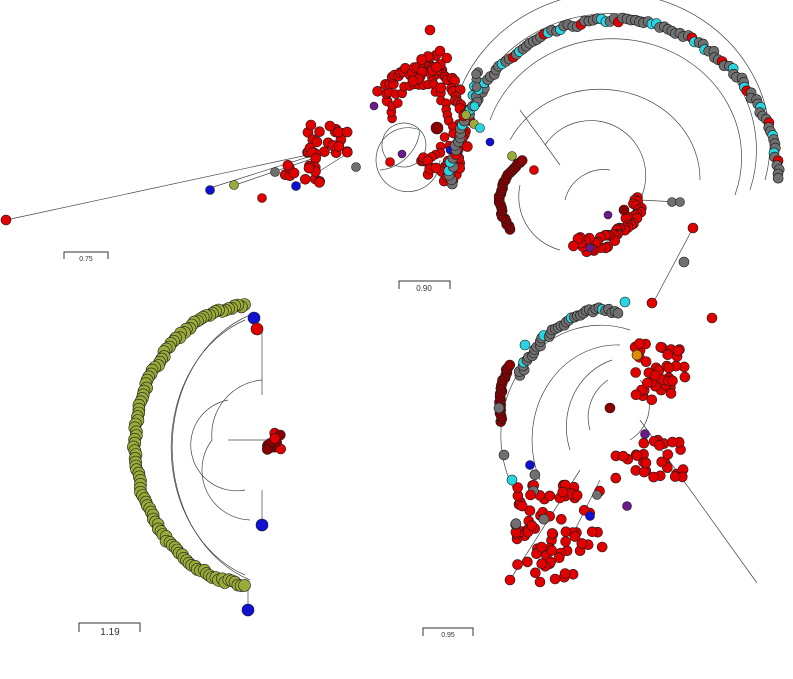  I want to click on scale-bar-bottom-right: 0.95, so click(448, 633).